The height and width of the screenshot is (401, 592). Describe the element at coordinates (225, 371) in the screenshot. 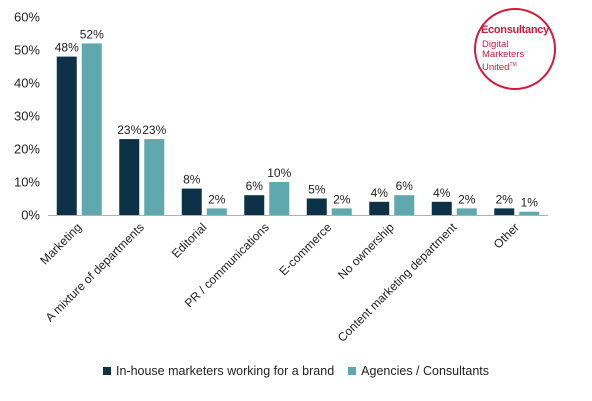

I see `legend-label-inhouse: In-house marketers working for a brand` at that location.